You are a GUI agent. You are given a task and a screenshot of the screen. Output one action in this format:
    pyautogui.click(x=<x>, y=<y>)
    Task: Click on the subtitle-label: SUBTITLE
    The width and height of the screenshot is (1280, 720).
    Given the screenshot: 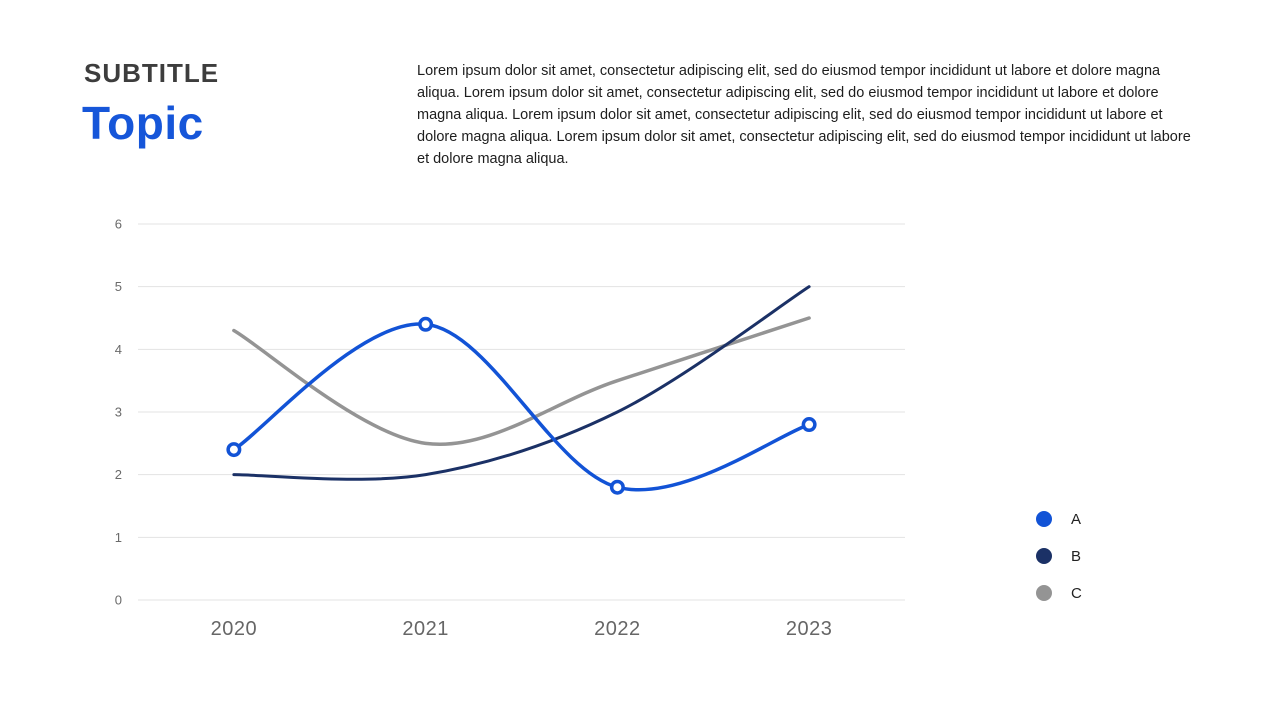 What is the action you would take?
    pyautogui.click(x=152, y=73)
    